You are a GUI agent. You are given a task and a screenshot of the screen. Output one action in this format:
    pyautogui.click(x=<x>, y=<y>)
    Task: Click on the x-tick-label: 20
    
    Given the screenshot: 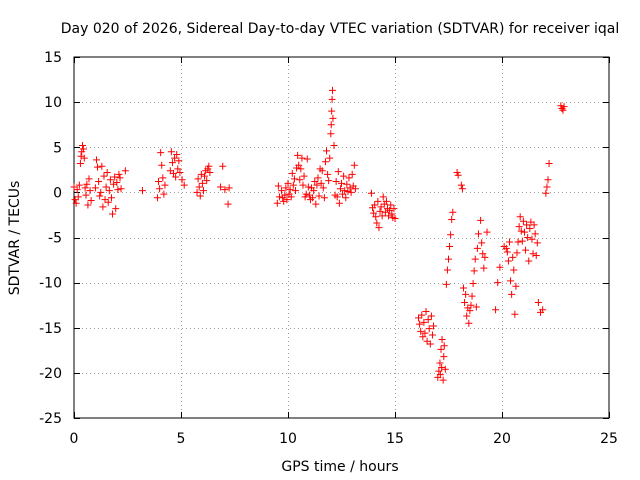 What is the action you would take?
    pyautogui.click(x=502, y=439)
    